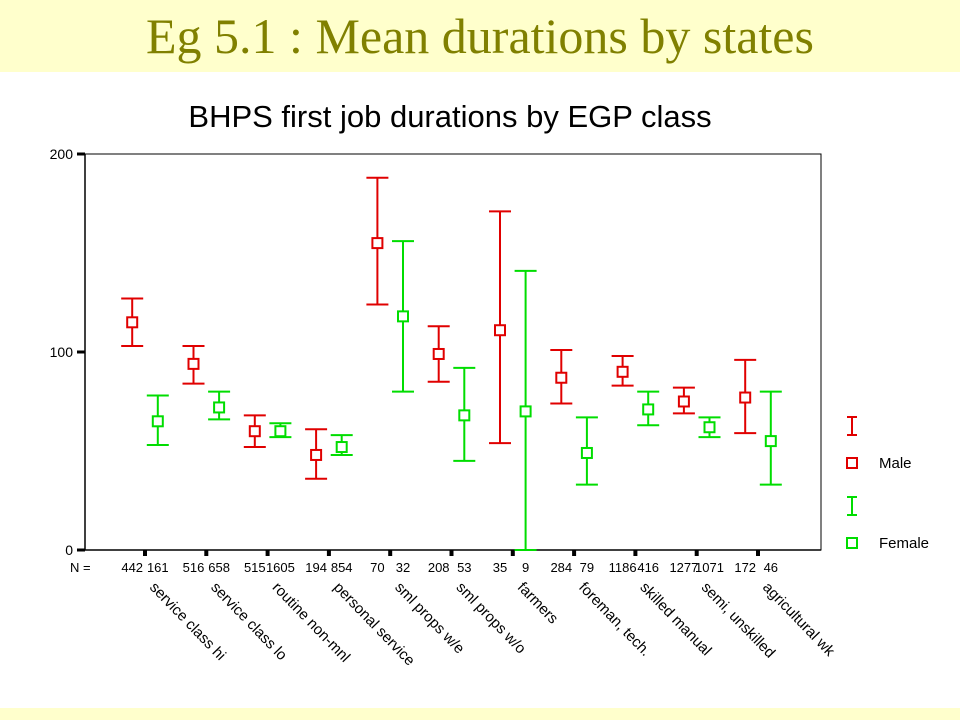 The height and width of the screenshot is (720, 960). I want to click on n-count-label: 161, so click(158, 567).